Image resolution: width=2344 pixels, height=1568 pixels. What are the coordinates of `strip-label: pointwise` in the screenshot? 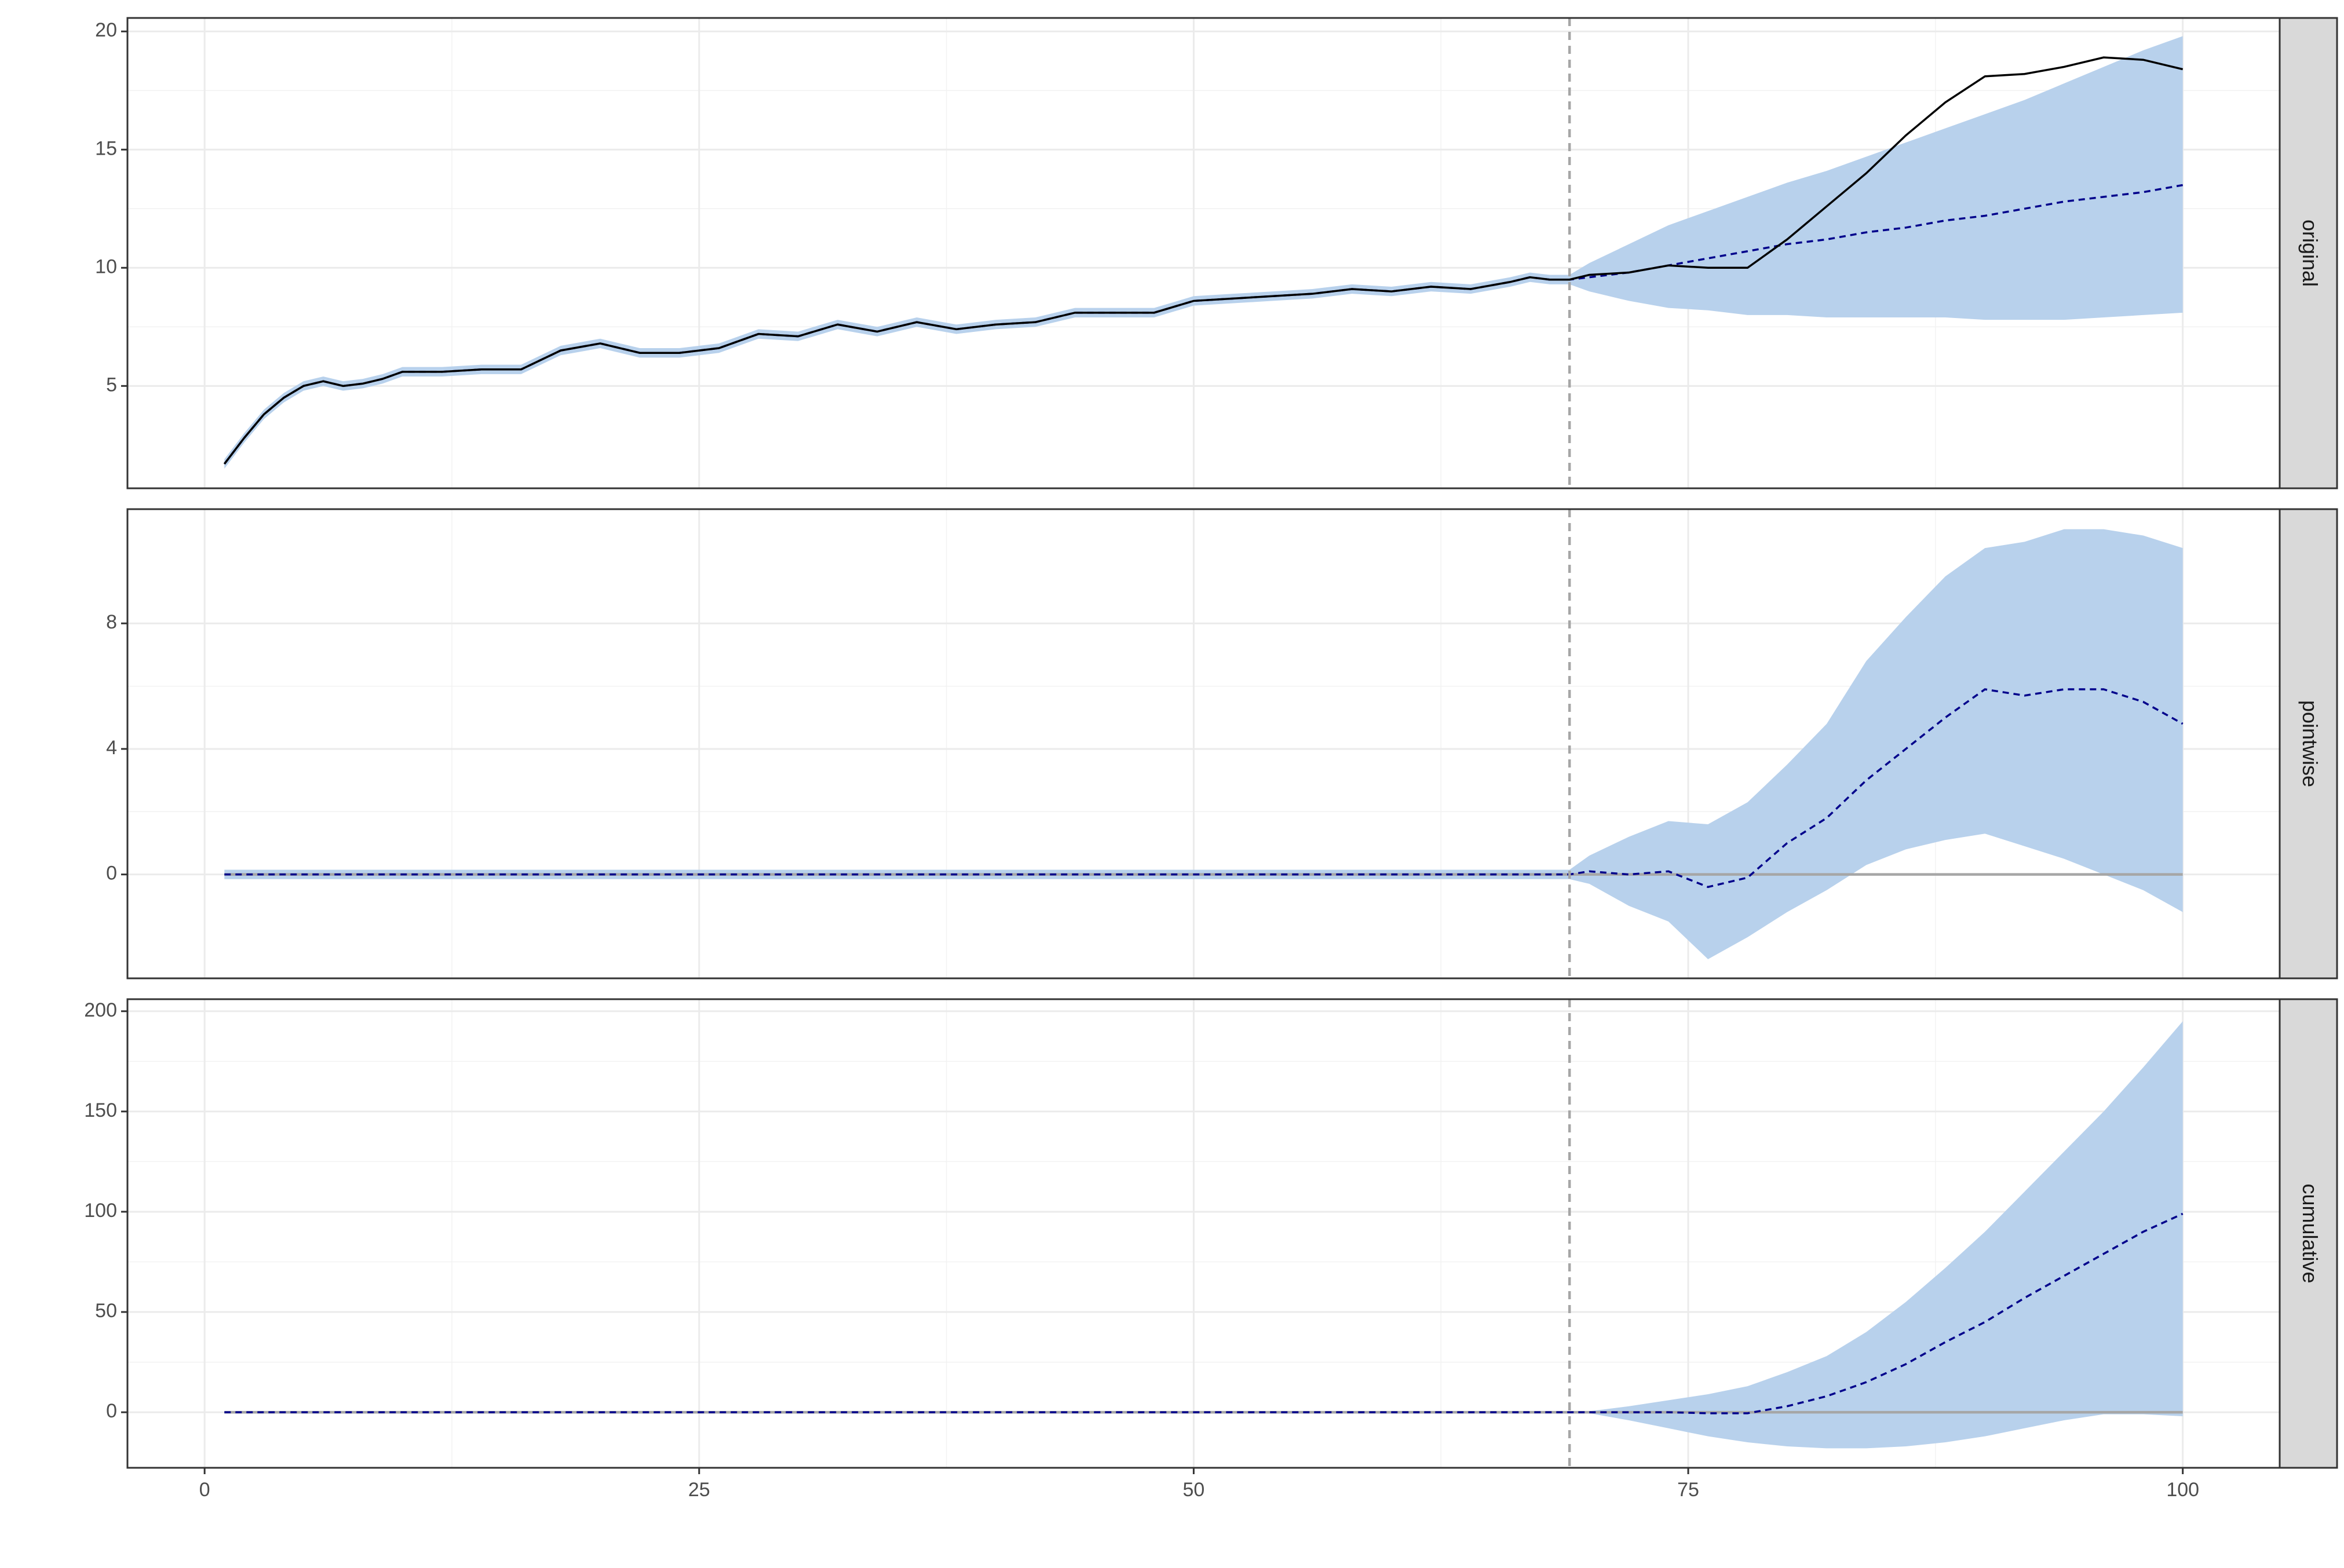 It's located at (2310, 743).